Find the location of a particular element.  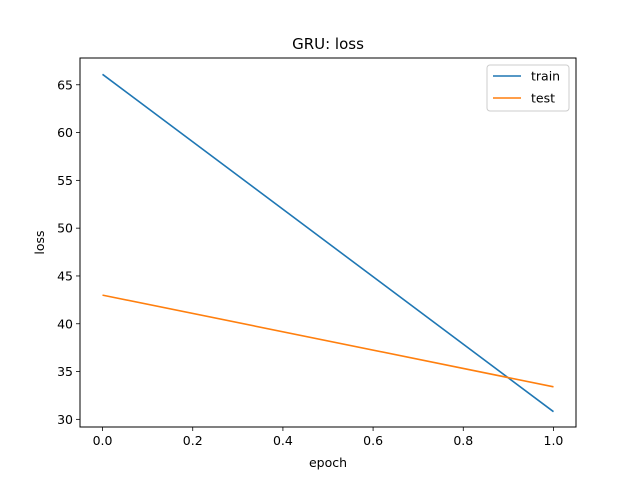

x-tick-label: 1.0 is located at coordinates (554, 440).